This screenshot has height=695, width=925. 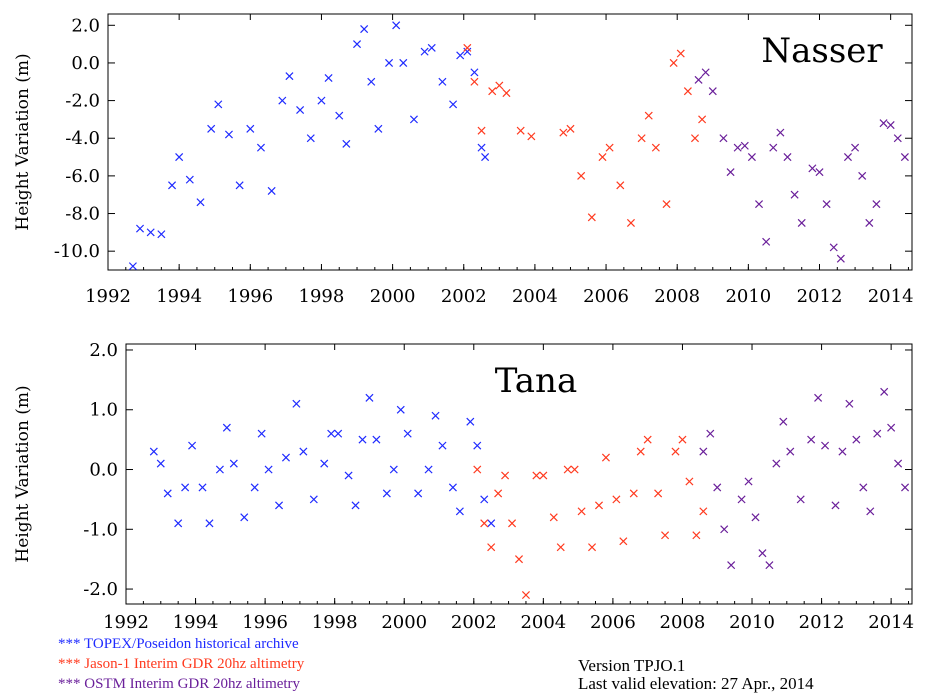 What do you see at coordinates (585, 135) in the screenshot?
I see `series-jason` at bounding box center [585, 135].